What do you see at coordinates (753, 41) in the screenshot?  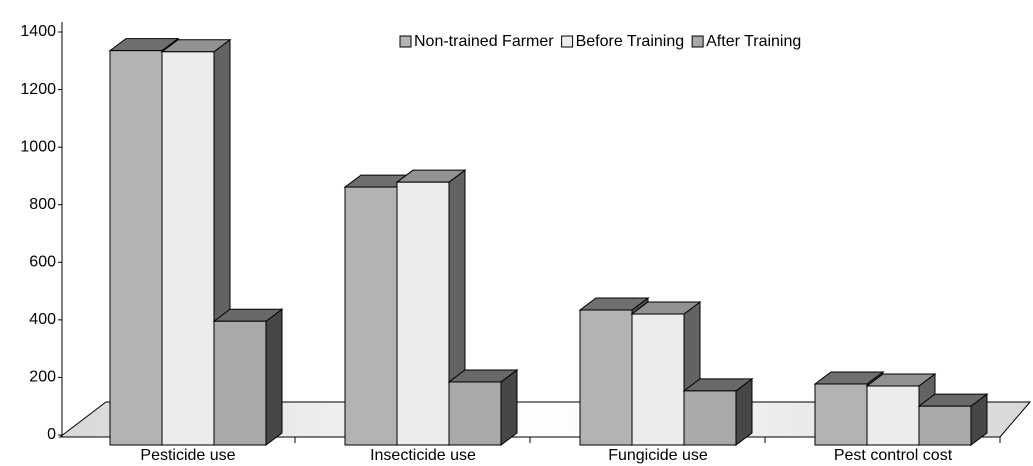 I see `legend-label: After Training` at bounding box center [753, 41].